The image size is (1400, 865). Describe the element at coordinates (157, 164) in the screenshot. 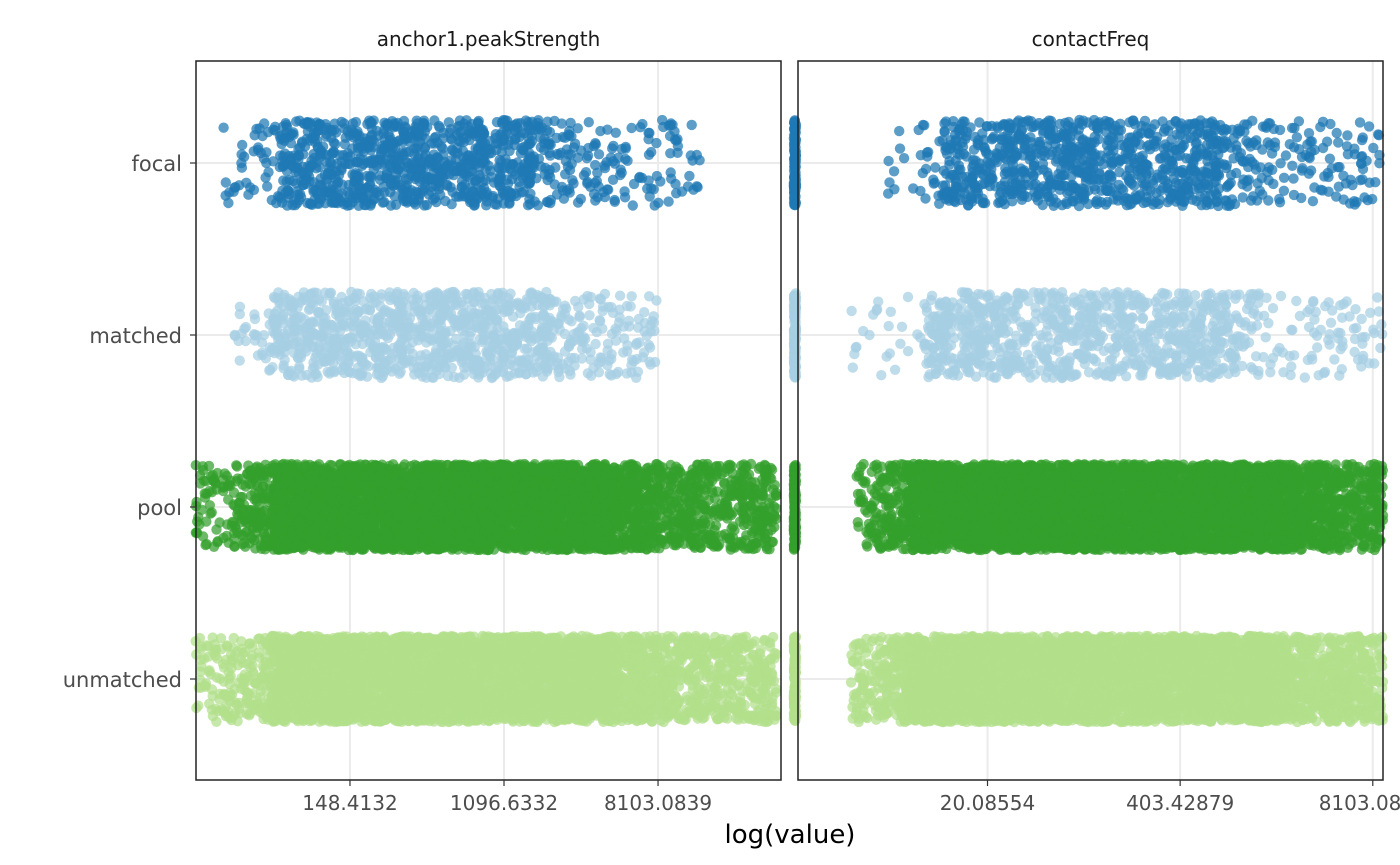

I see `y-label-focal: focal` at that location.